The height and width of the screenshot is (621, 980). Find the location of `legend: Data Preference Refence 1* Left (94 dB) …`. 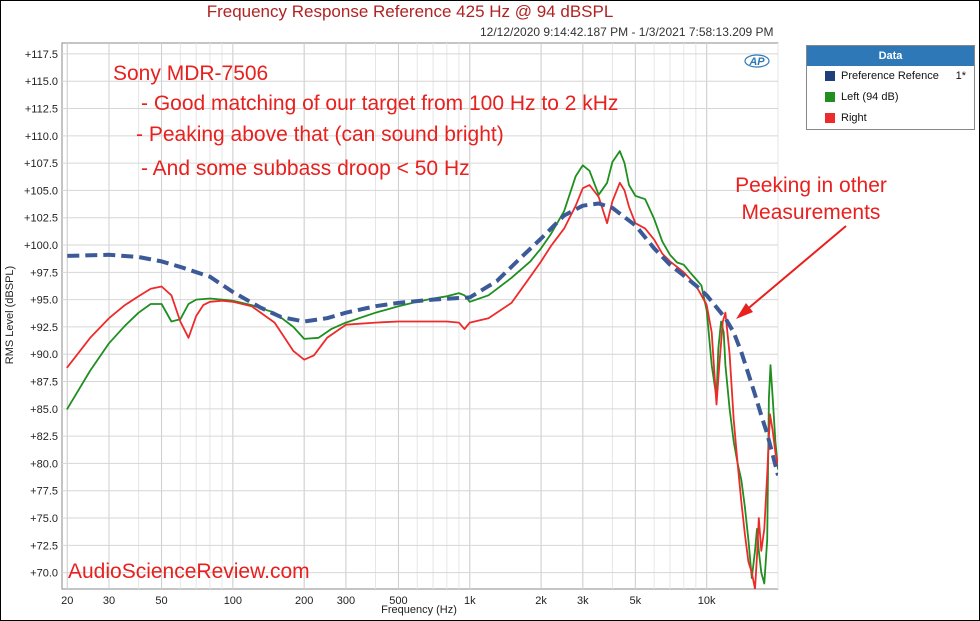

legend: Data Preference Refence 1* Left (94 dB) … is located at coordinates (890, 87).